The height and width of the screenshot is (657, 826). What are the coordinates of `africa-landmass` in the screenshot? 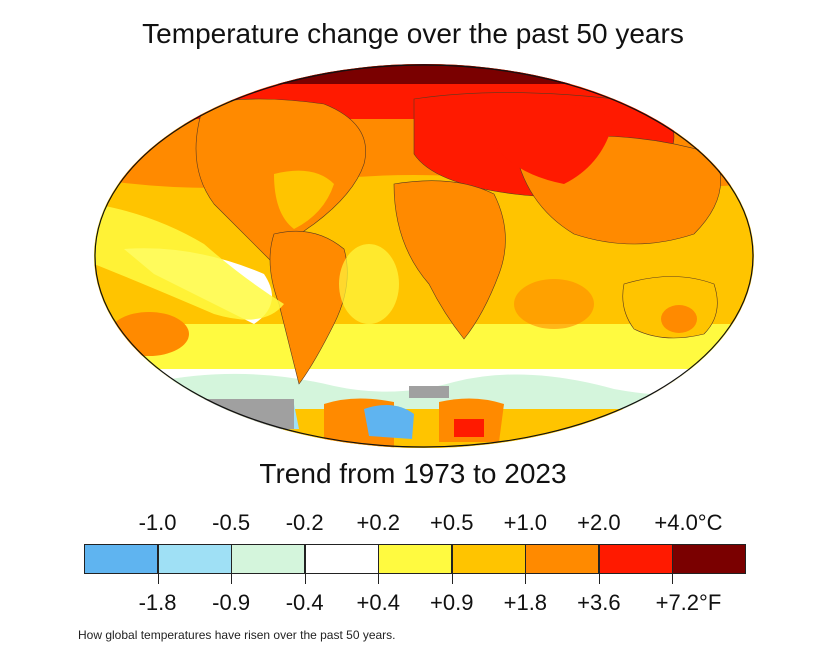 It's located at (449, 260).